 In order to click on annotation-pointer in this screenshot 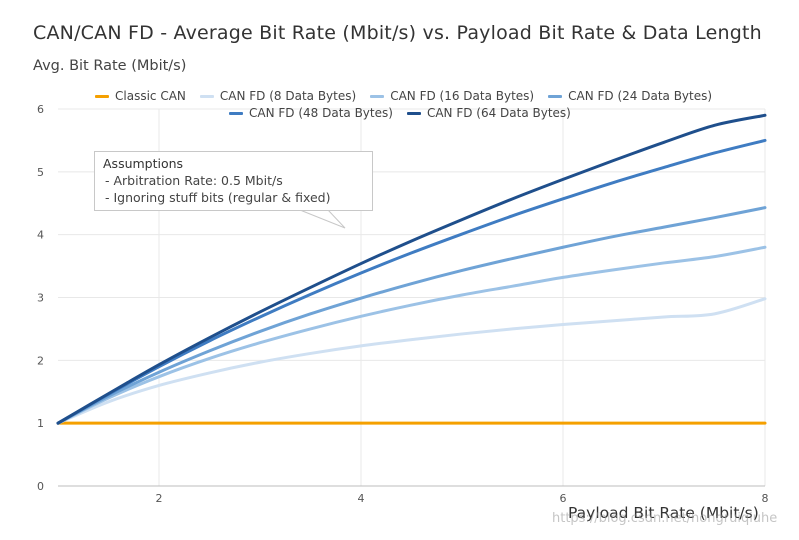, I will do `click(322, 219)`.